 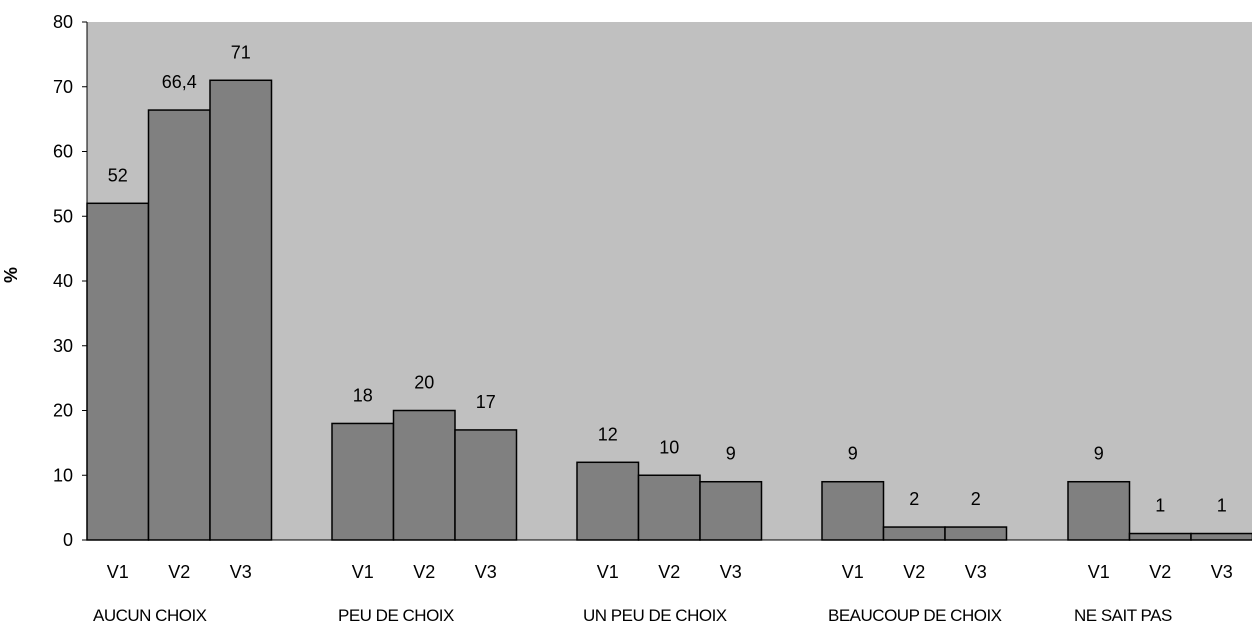 What do you see at coordinates (118, 175) in the screenshot?
I see `data-label: 52` at bounding box center [118, 175].